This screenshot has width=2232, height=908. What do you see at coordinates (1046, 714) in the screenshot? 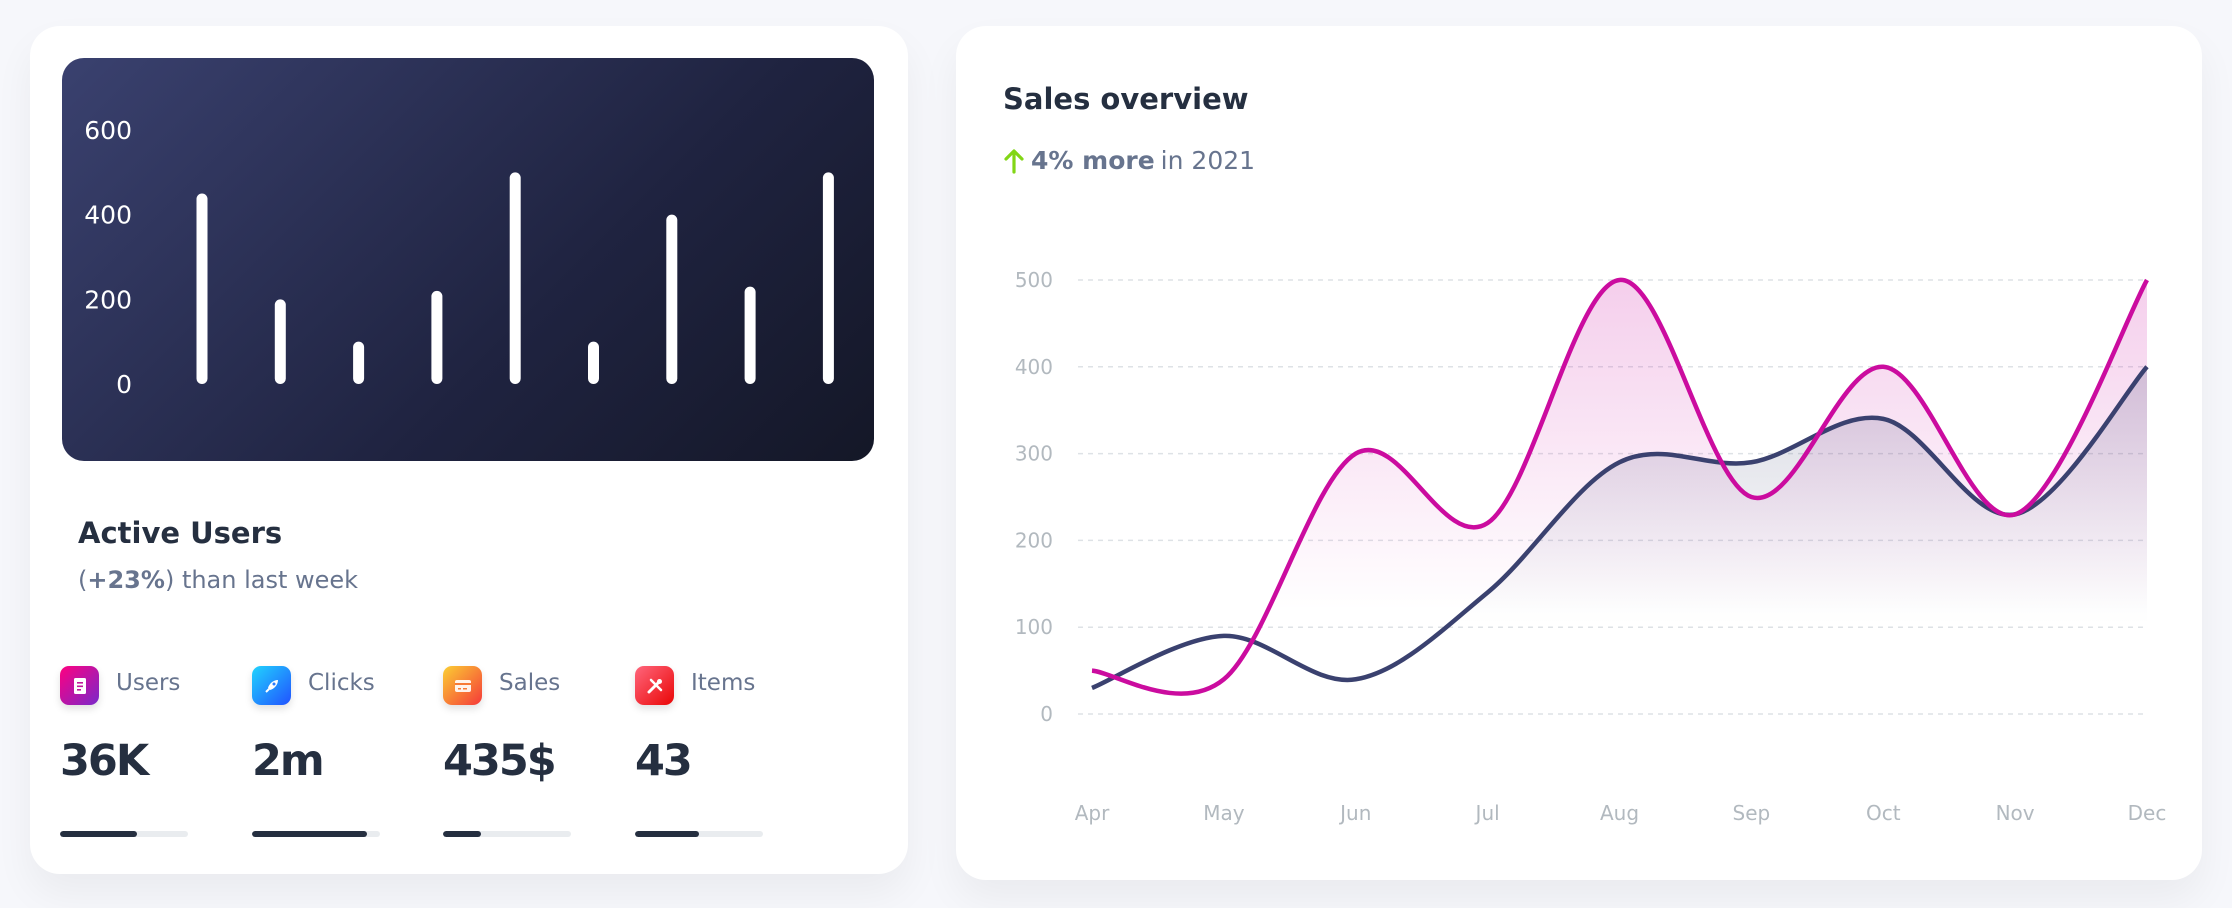
I see `y-tick-label: 0` at bounding box center [1046, 714].